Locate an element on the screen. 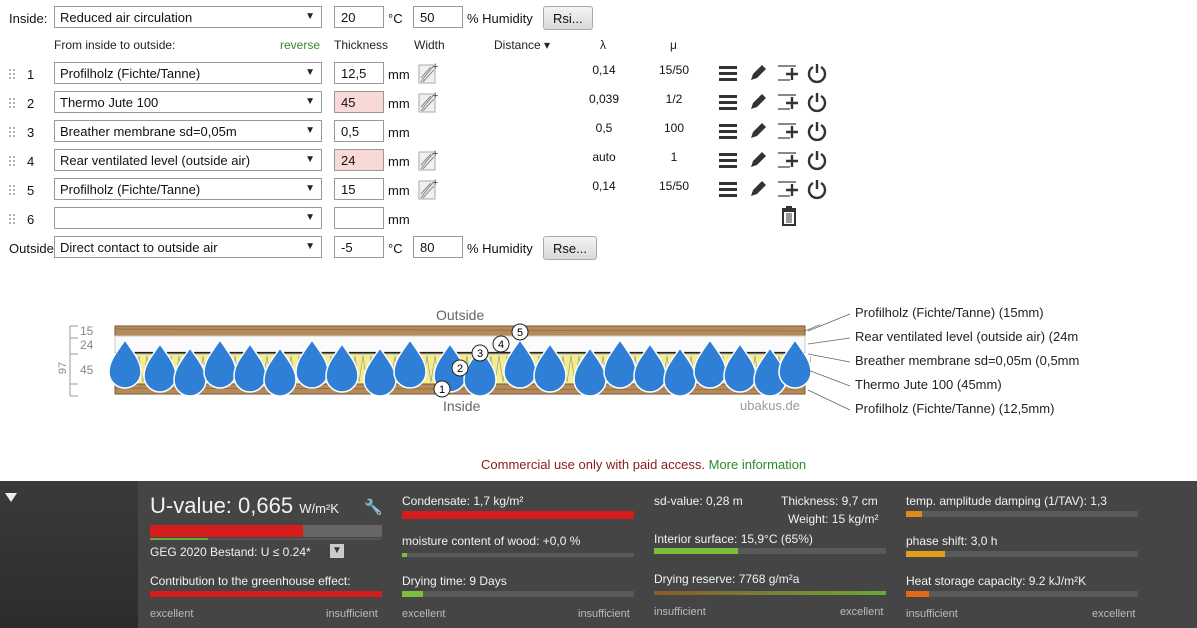  dim-24: 24 is located at coordinates (87, 345).